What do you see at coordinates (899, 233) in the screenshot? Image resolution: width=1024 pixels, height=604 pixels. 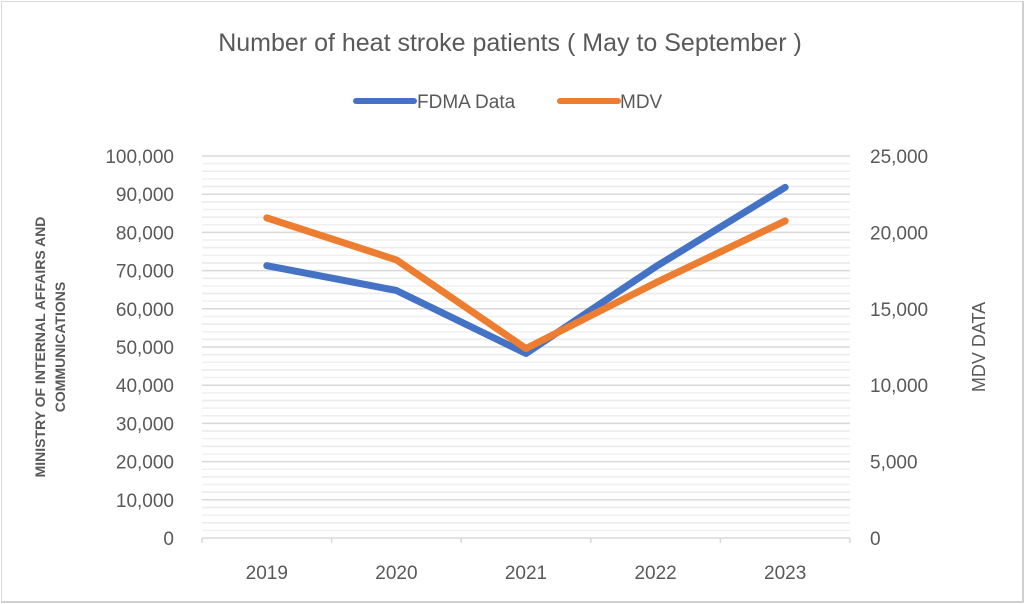 I see `y-right-tick-label: 20,000` at bounding box center [899, 233].